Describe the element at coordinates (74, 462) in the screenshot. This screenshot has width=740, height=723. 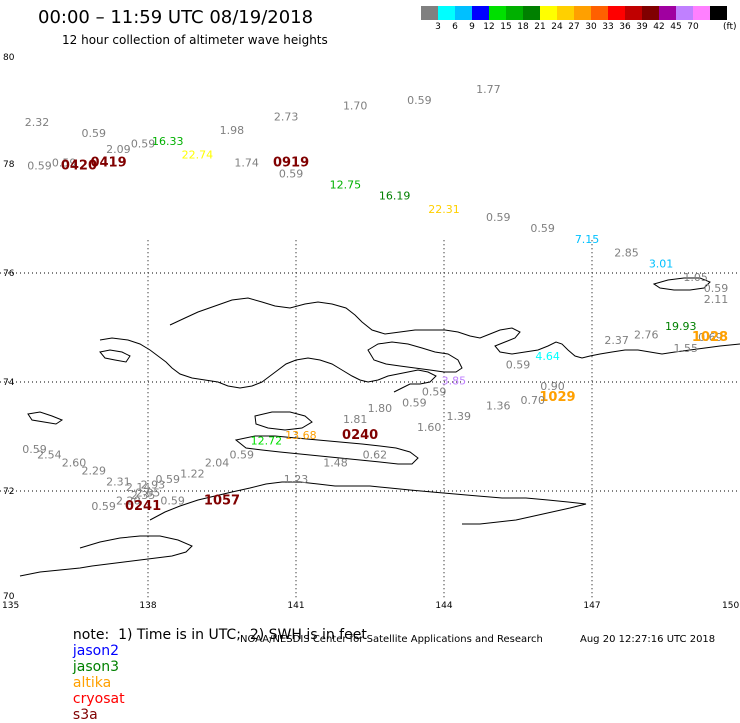
I see `wave-height-label: 2.60` at that location.